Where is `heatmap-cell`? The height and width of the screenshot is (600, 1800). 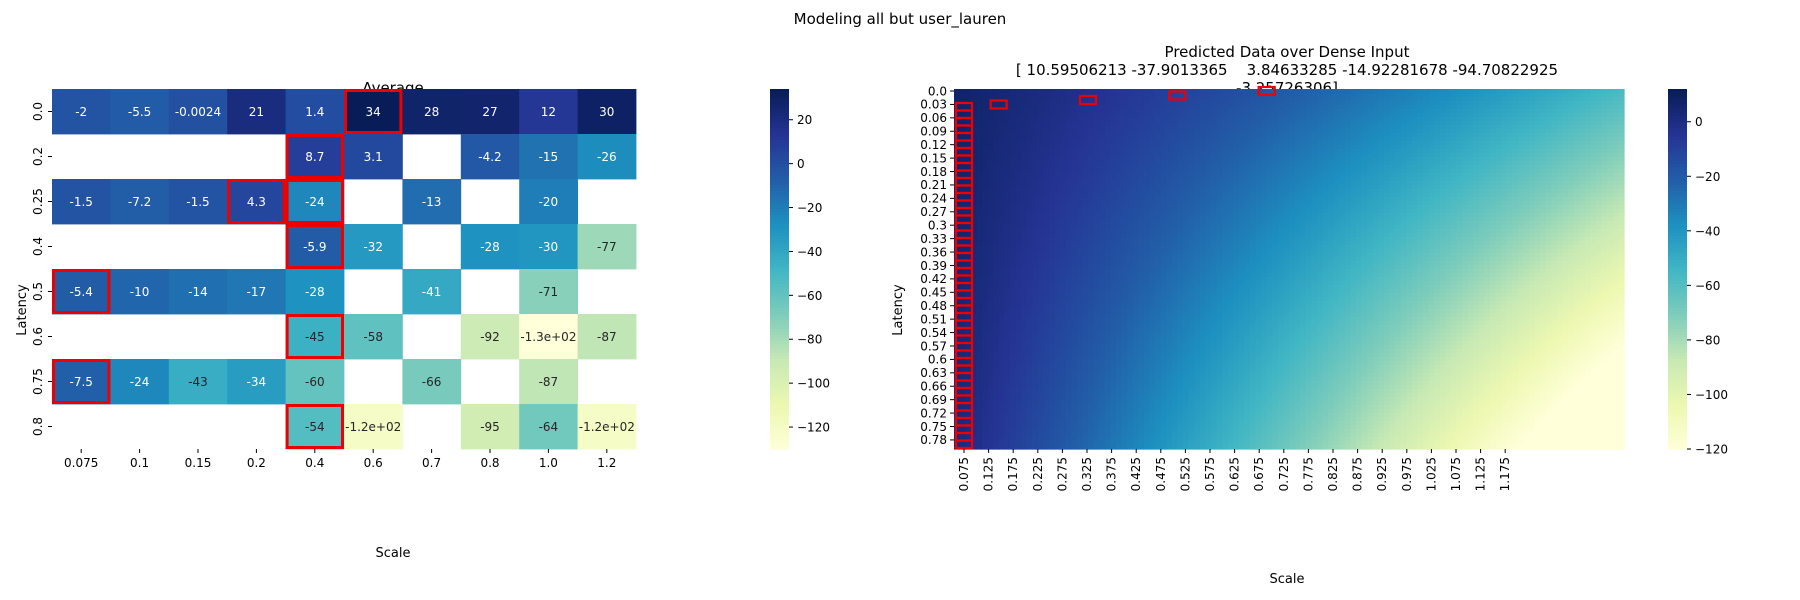
heatmap-cell is located at coordinates (490, 337).